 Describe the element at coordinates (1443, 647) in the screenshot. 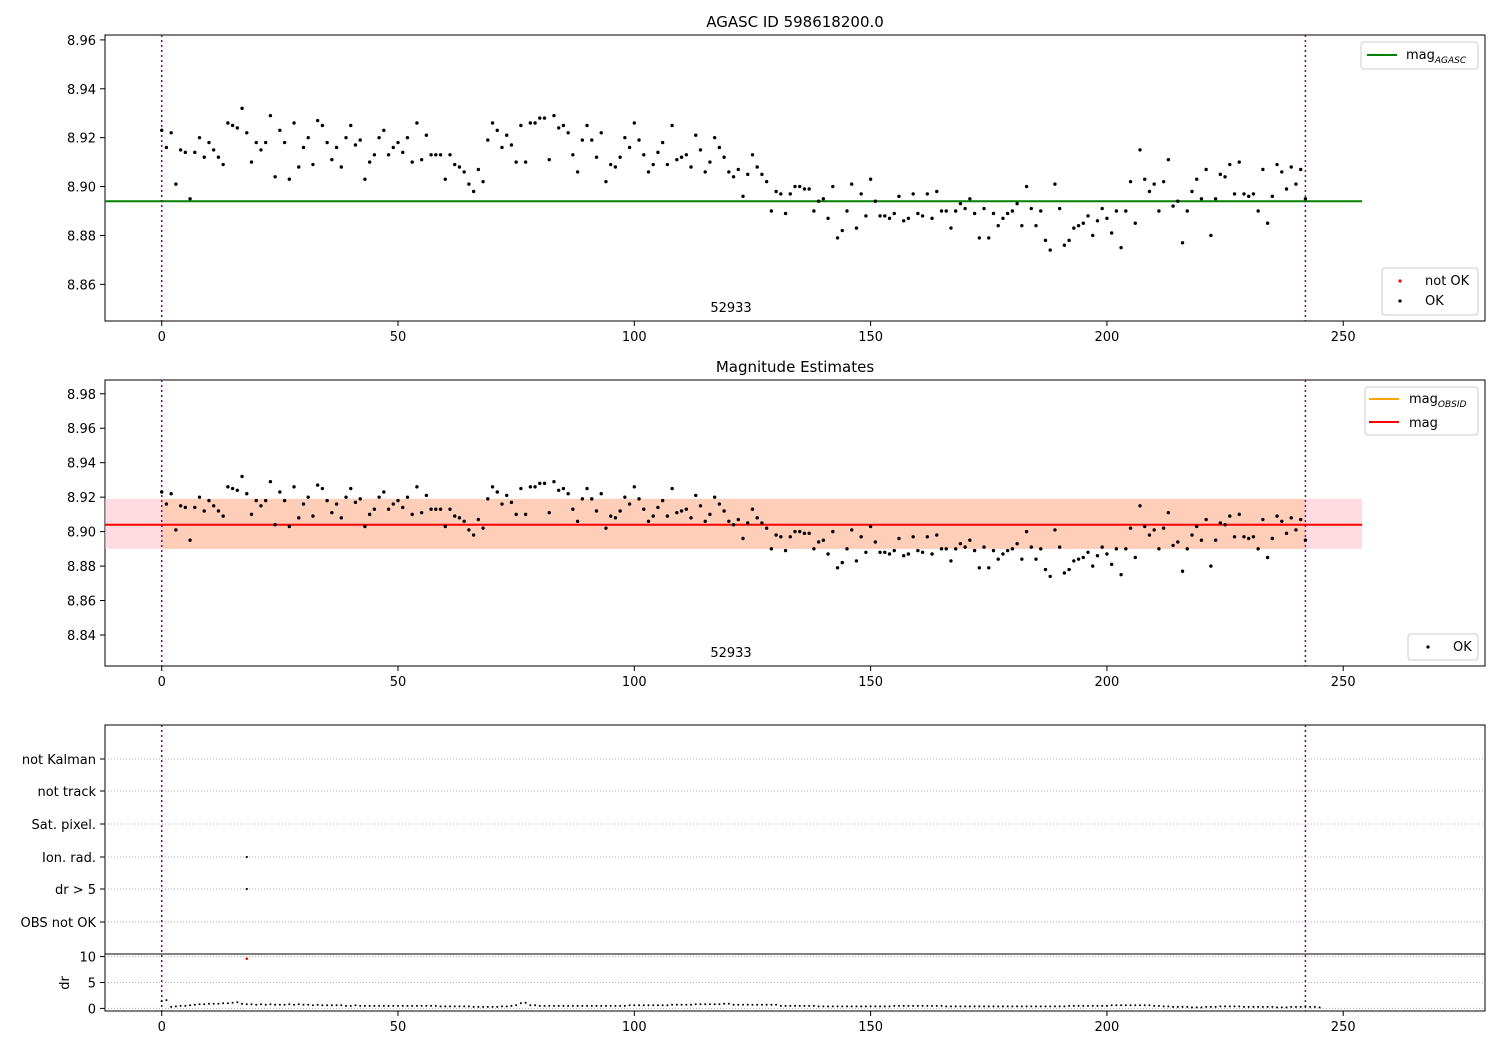

I see `panel2-point-legend-box` at that location.